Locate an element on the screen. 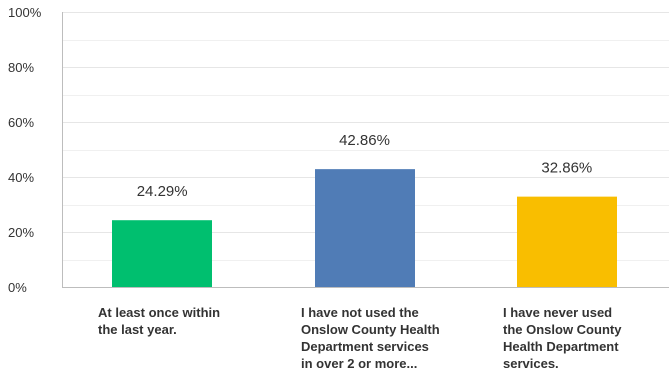  y-tick-label: 60% is located at coordinates (21, 122).